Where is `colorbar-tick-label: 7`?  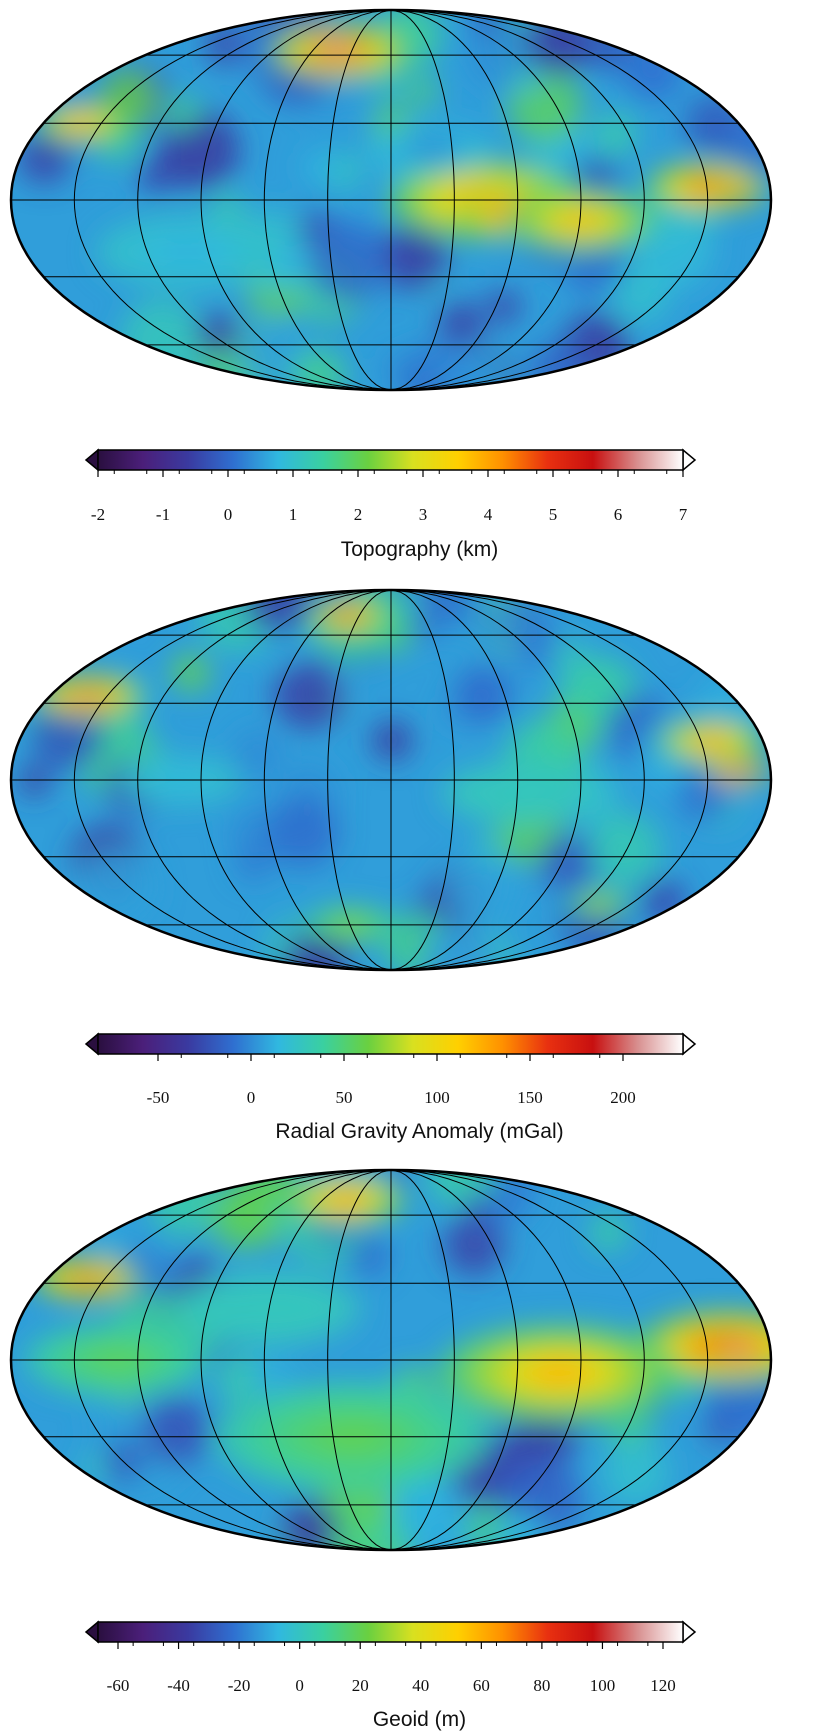 colorbar-tick-label: 7 is located at coordinates (683, 514).